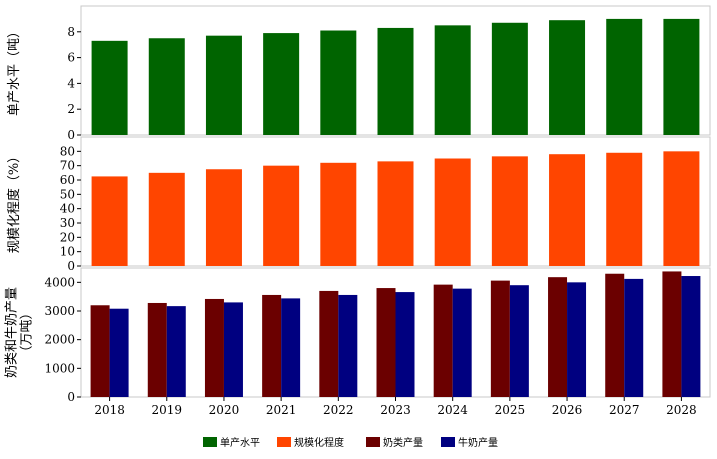 The image size is (717, 459). What do you see at coordinates (338, 410) in the screenshot?
I see `x-tick-label: 2022` at bounding box center [338, 410].